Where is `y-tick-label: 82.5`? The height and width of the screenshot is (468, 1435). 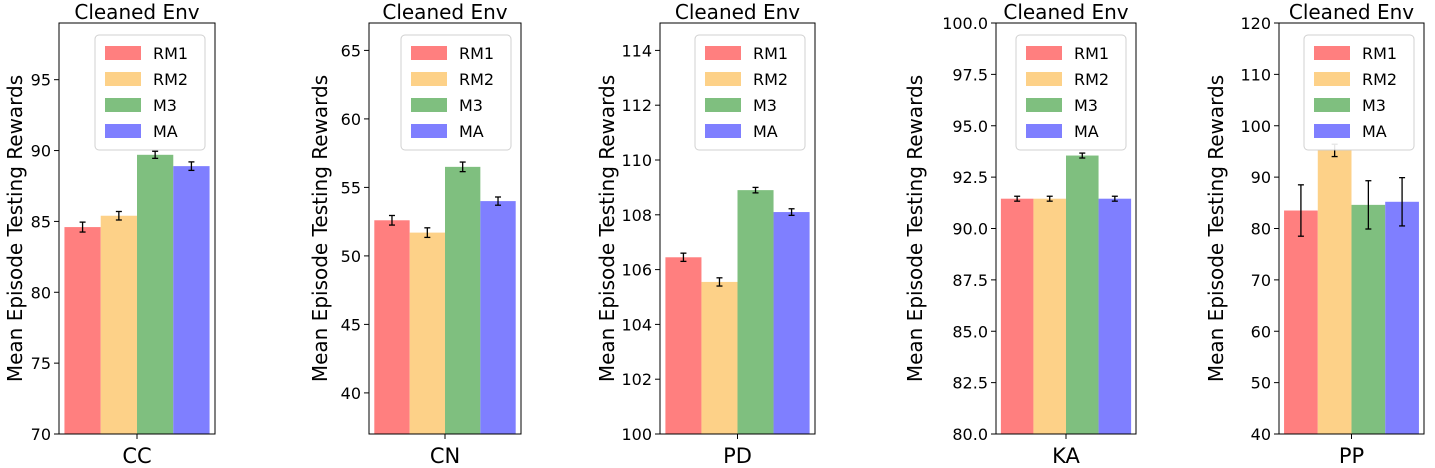 y-tick-label: 82.5 is located at coordinates (970, 383).